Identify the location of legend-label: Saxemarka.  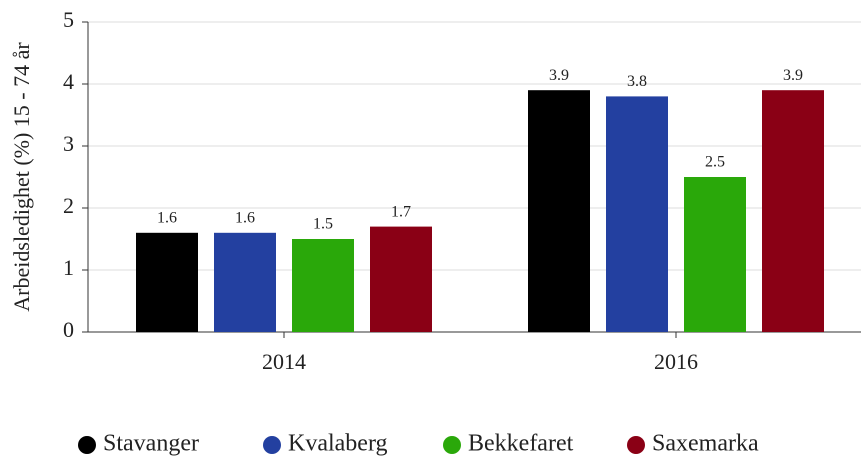
(705, 444).